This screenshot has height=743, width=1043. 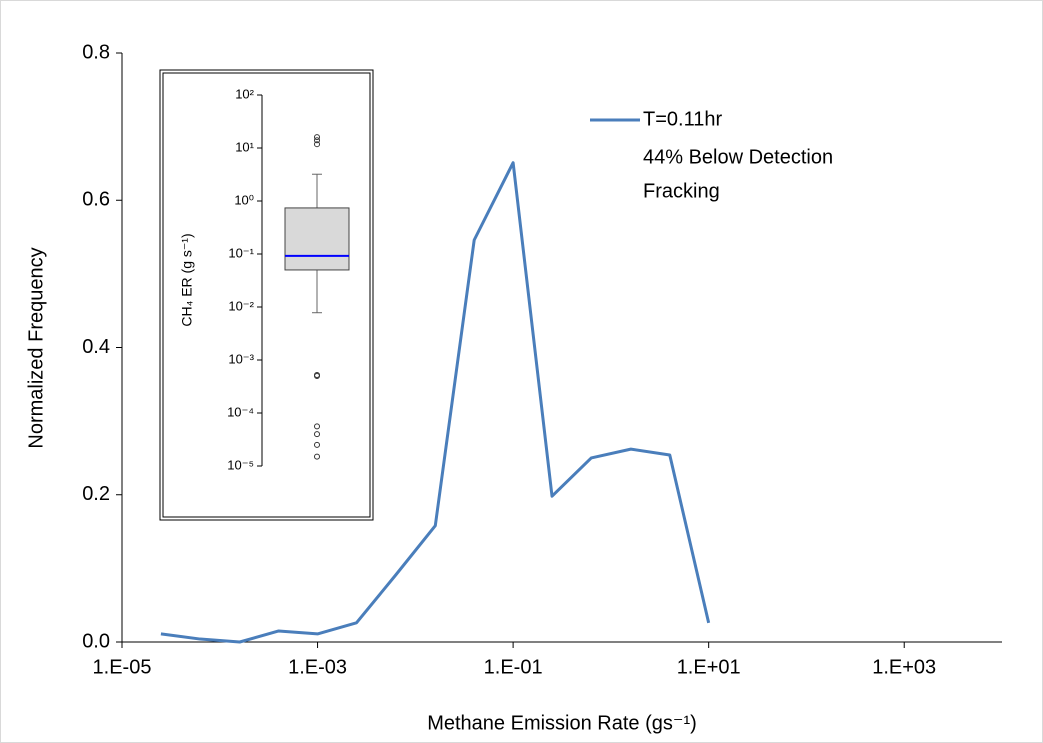 What do you see at coordinates (244, 146) in the screenshot?
I see `inset-y-tick-label: 10¹` at bounding box center [244, 146].